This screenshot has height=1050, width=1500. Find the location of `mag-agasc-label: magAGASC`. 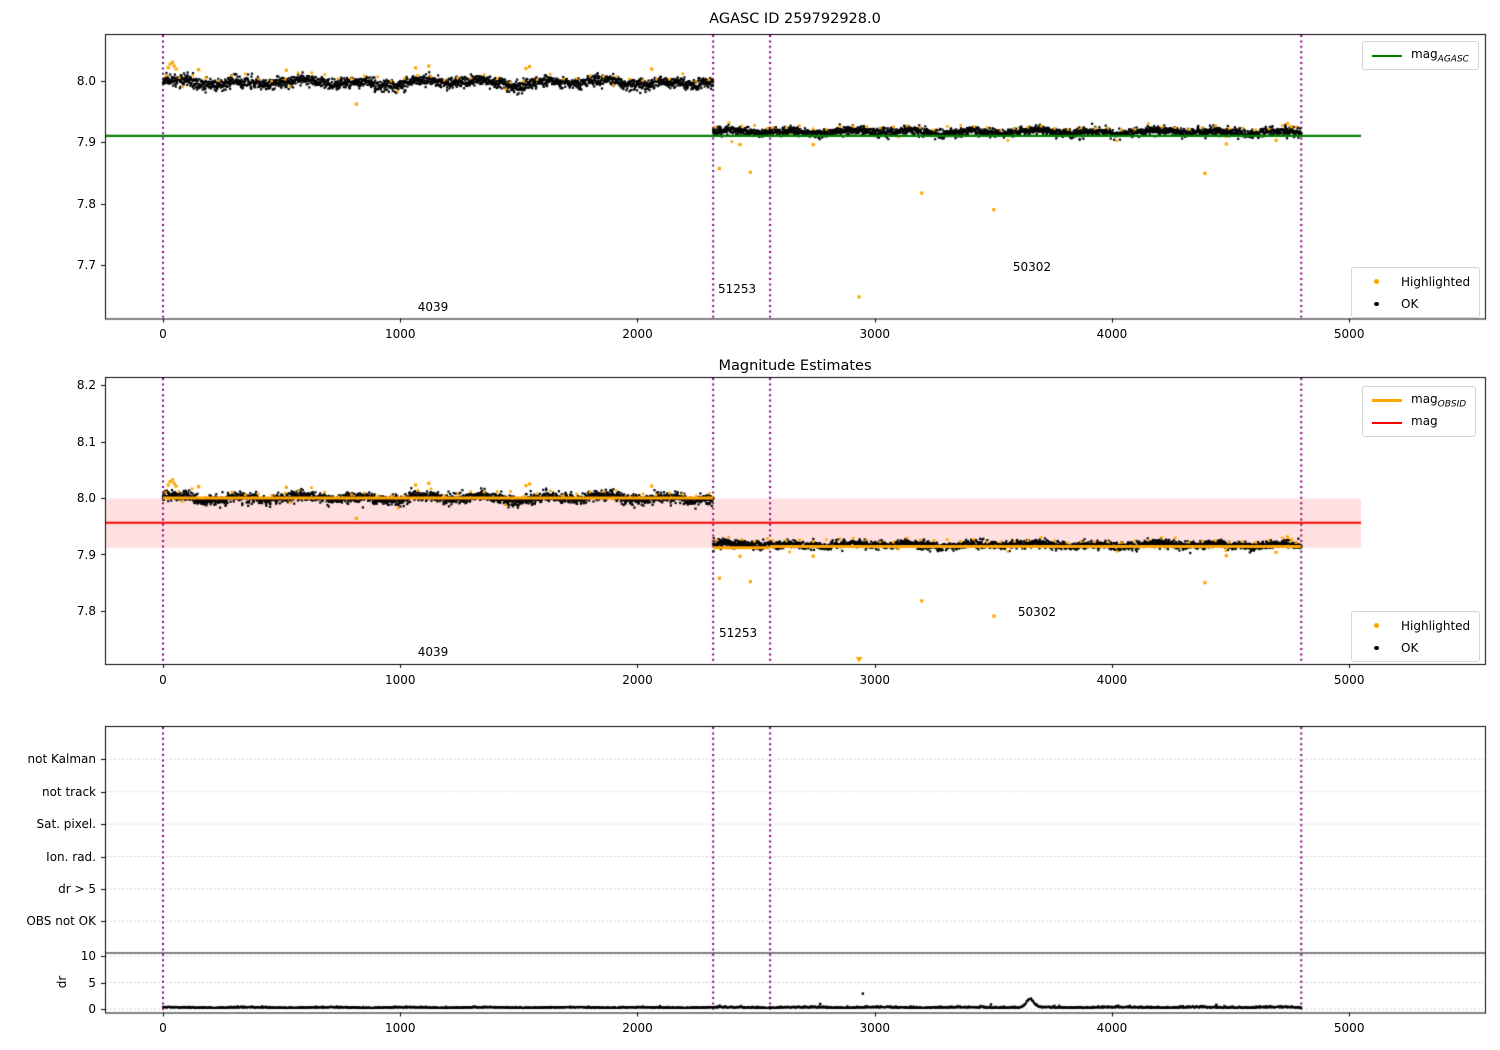

mag-agasc-label: magAGASC is located at coordinates (1440, 55).